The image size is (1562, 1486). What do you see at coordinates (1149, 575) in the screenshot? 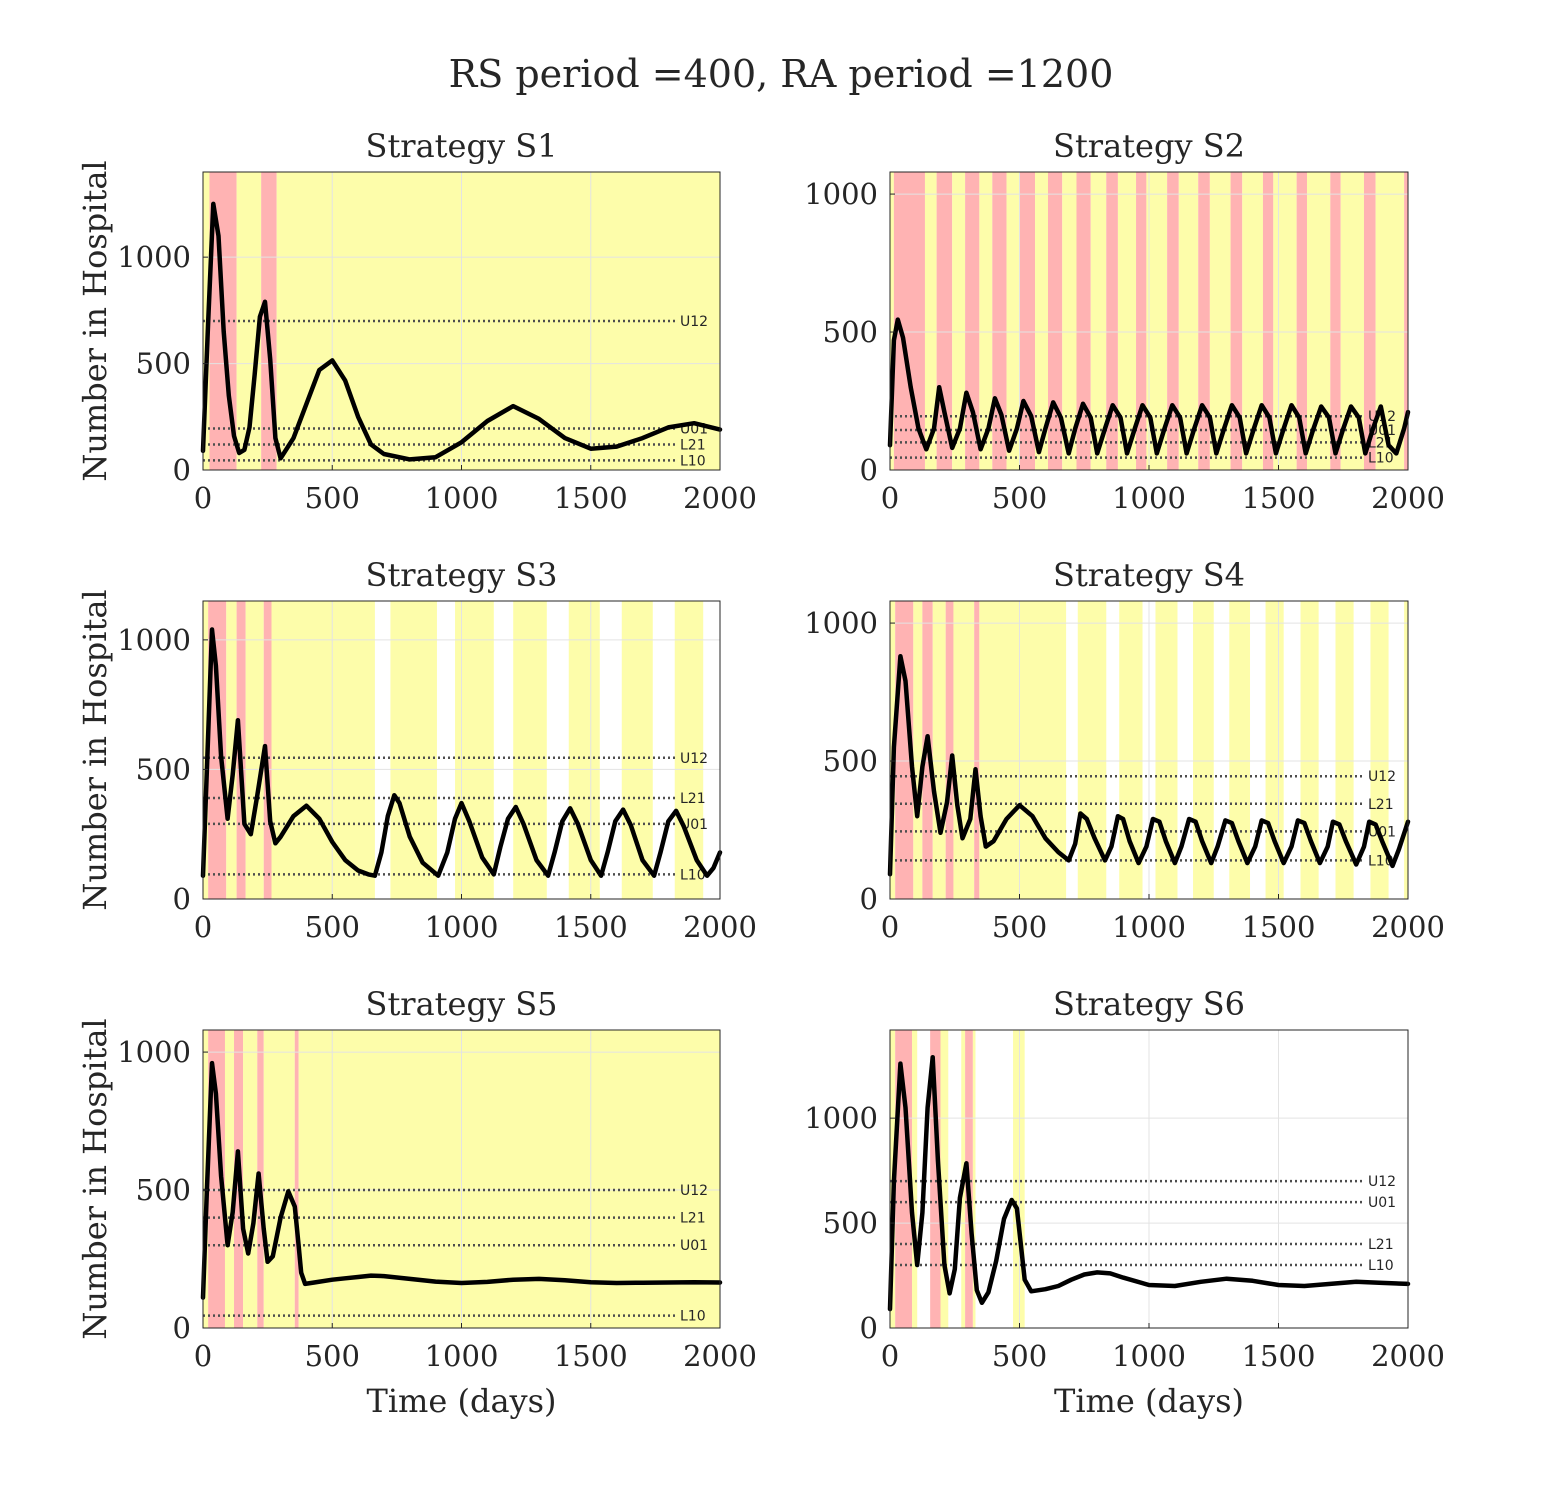
I see `subplot-title: Strategy S4` at bounding box center [1149, 575].